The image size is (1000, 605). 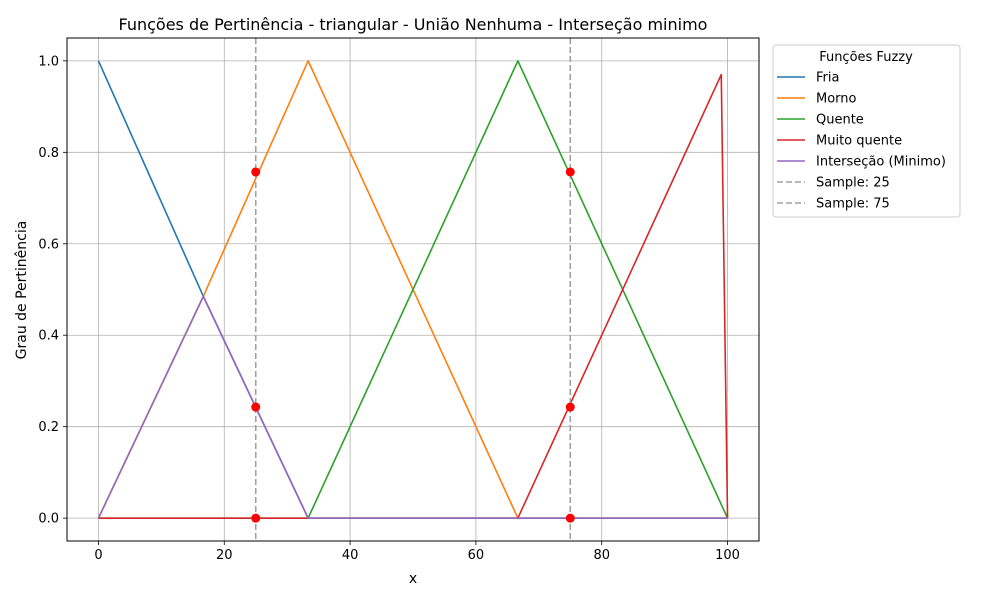 I want to click on y-tick-label: 0.4, so click(x=48, y=336).